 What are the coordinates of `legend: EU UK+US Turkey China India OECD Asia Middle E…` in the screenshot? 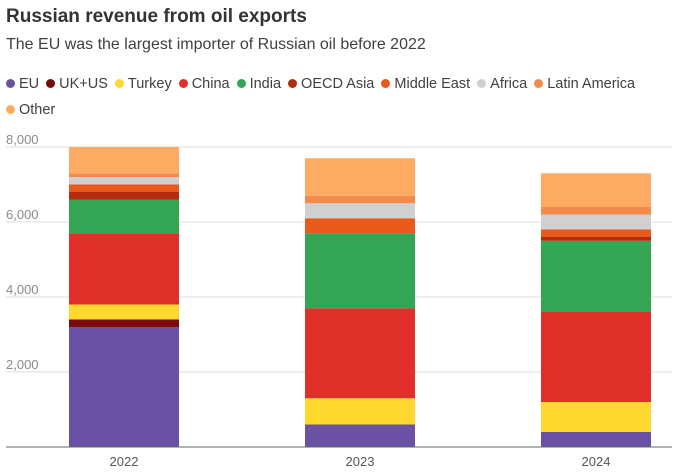 It's located at (336, 97).